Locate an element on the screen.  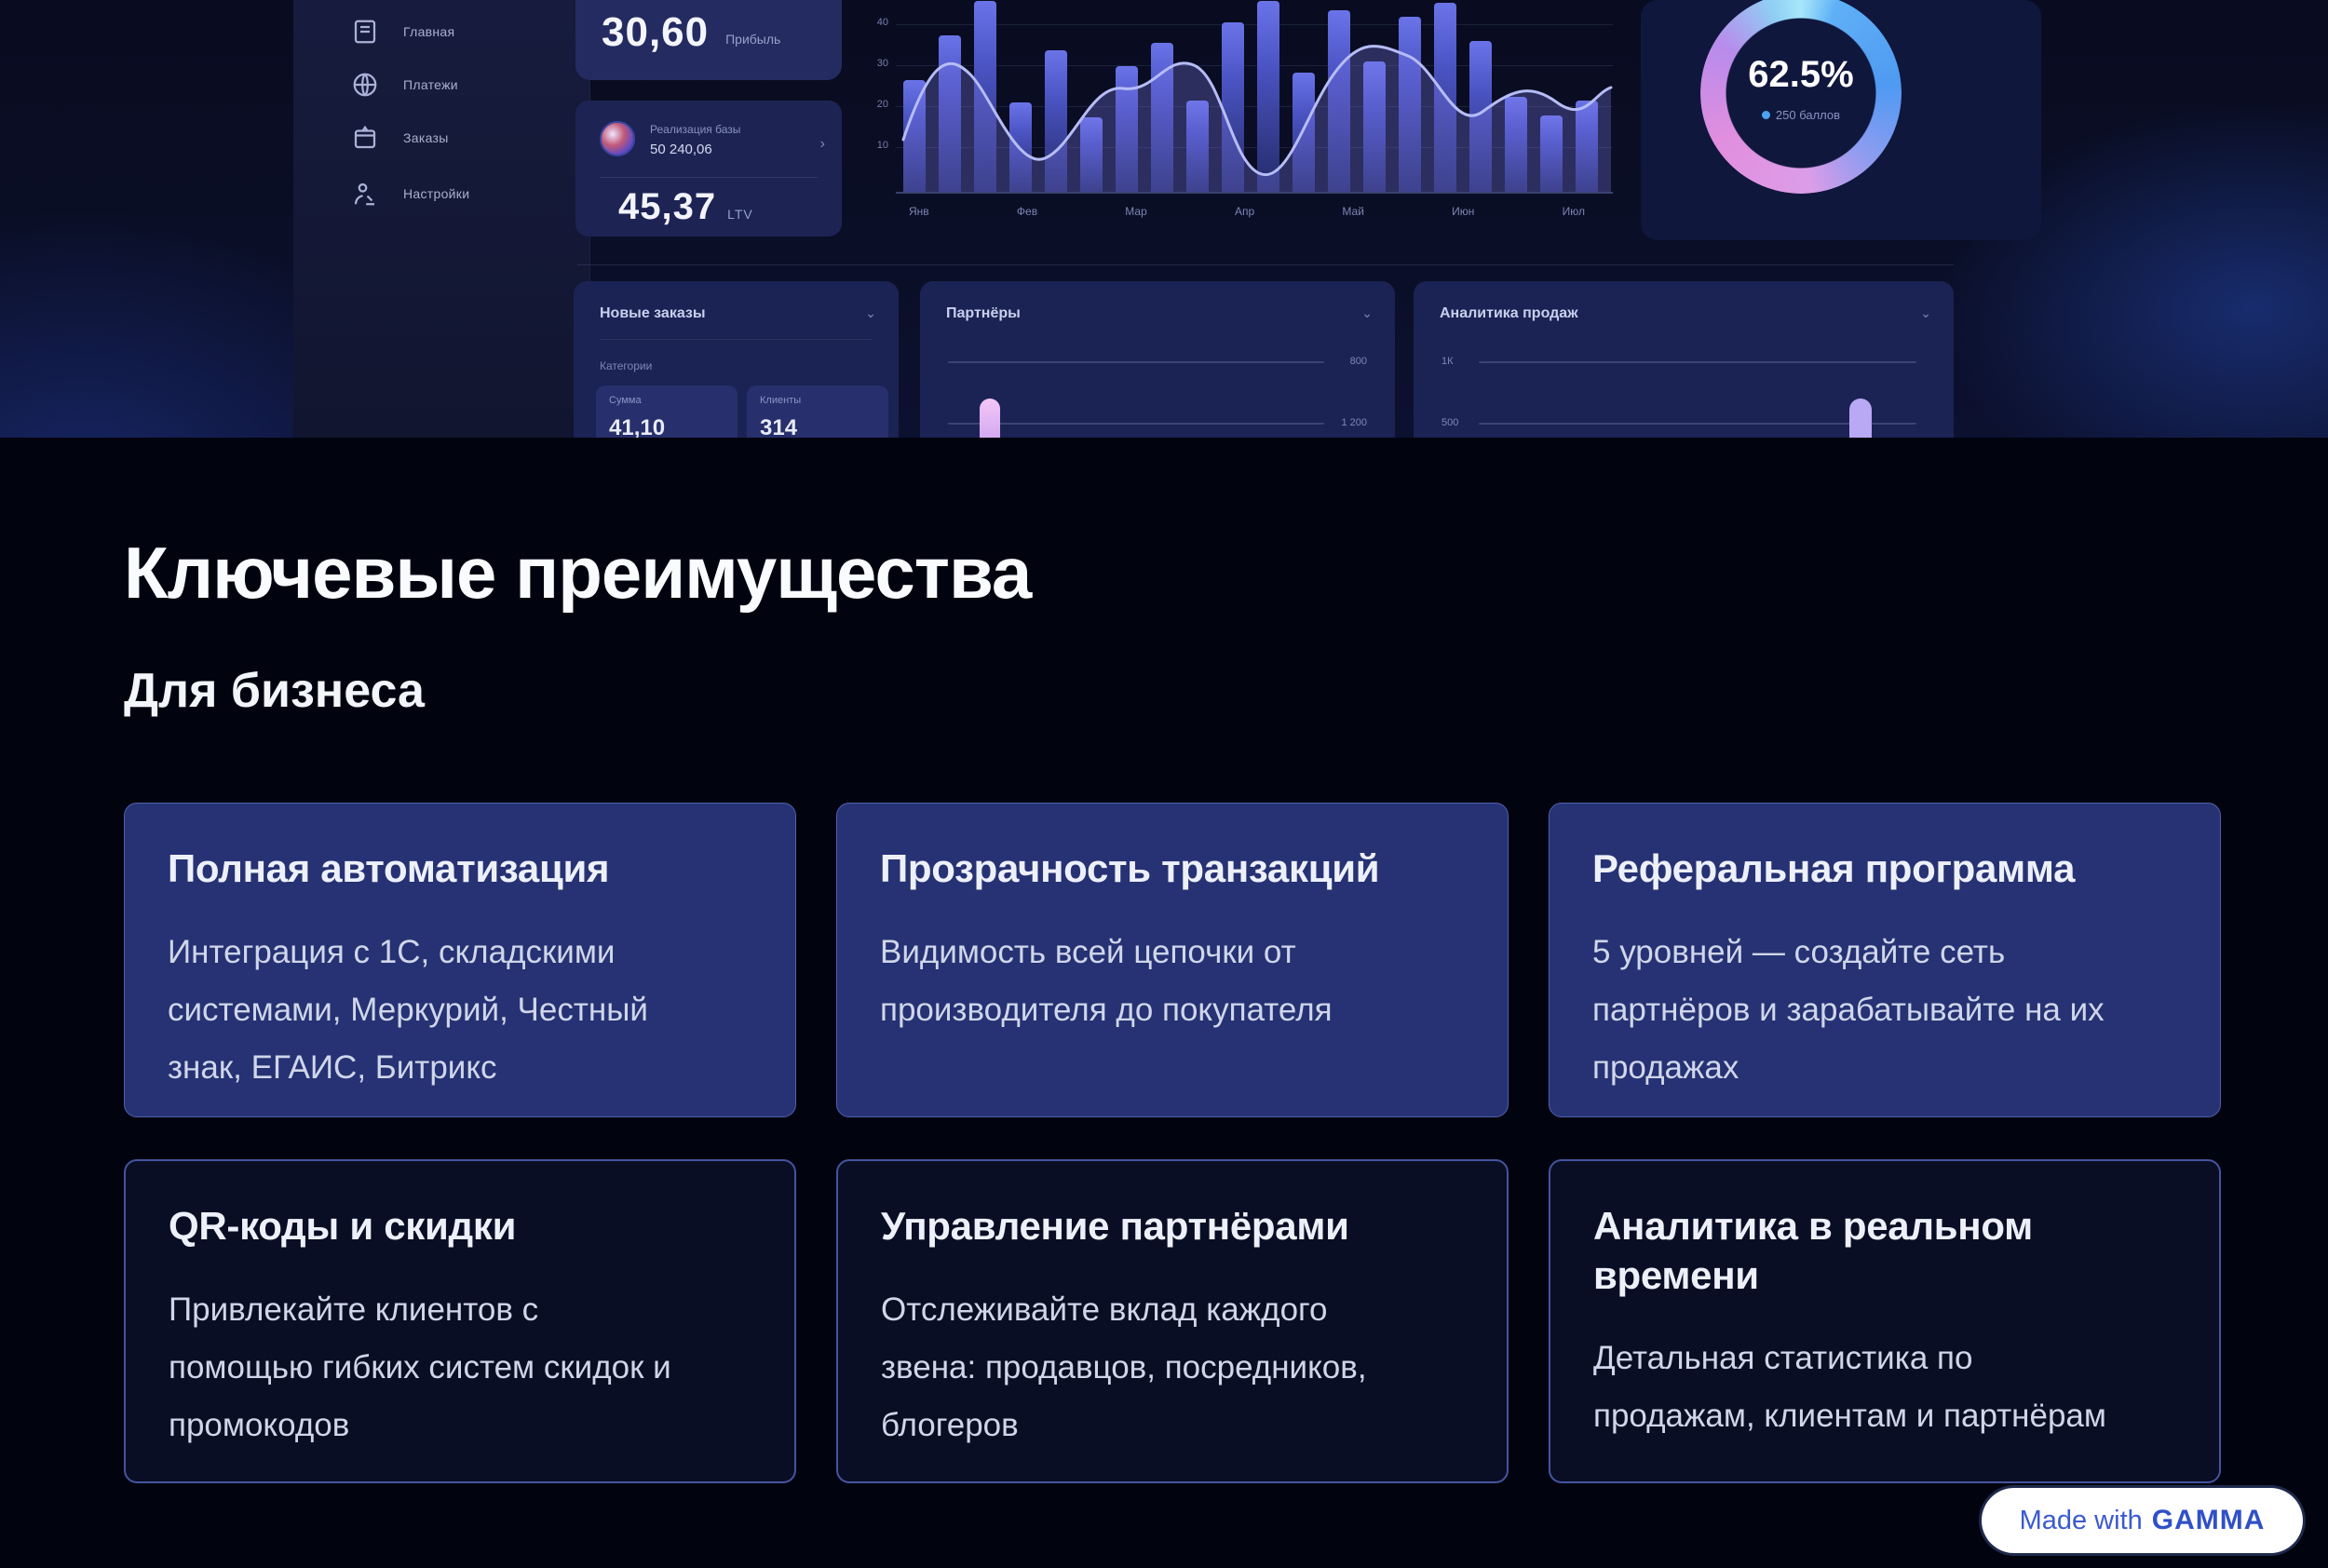
x-axis-labels: Янв Фев Мар Апр Май Июн Июл is located at coordinates (1247, 211).